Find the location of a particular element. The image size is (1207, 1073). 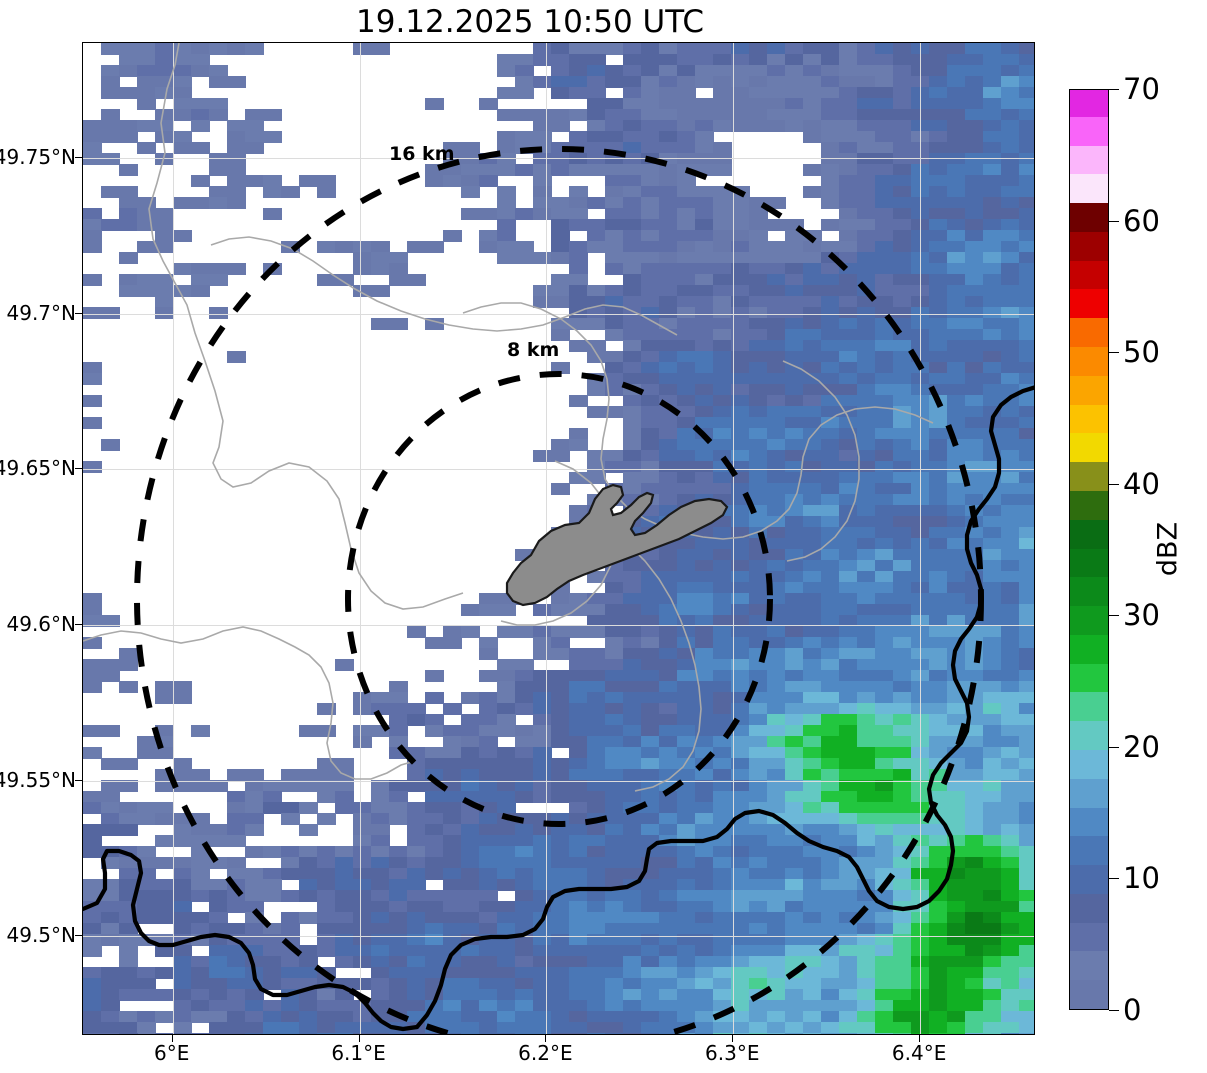

y-tick-mark is located at coordinates (78, 936).